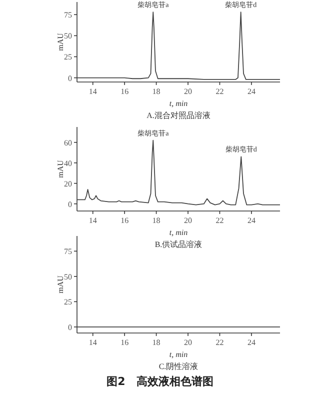 The width and height of the screenshot is (320, 393). What do you see at coordinates (68, 143) in the screenshot?
I see `y-tick-label: 60` at bounding box center [68, 143].